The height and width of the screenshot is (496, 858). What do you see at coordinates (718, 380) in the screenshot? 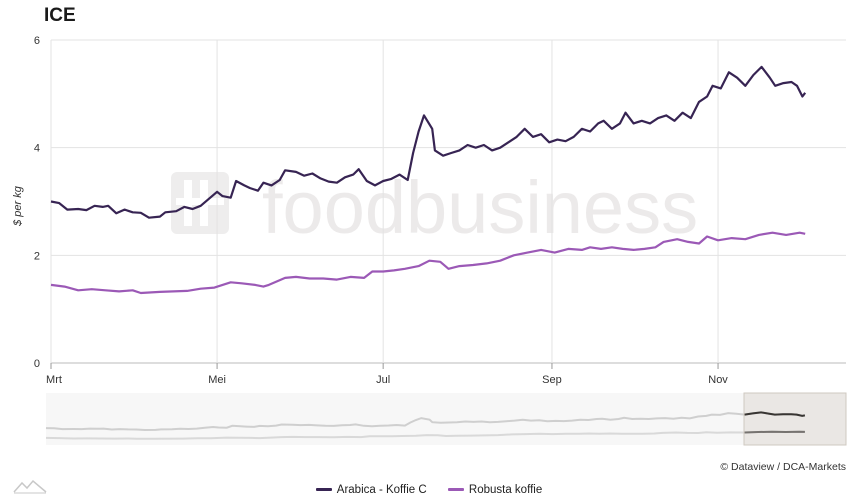
I see `x-tick-label: Nov` at bounding box center [718, 380].